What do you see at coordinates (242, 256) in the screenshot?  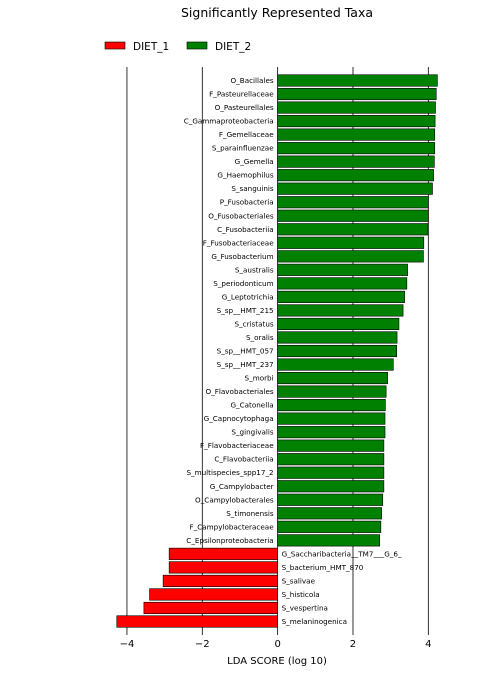 I see `category-label: G_Fusobacterium` at bounding box center [242, 256].